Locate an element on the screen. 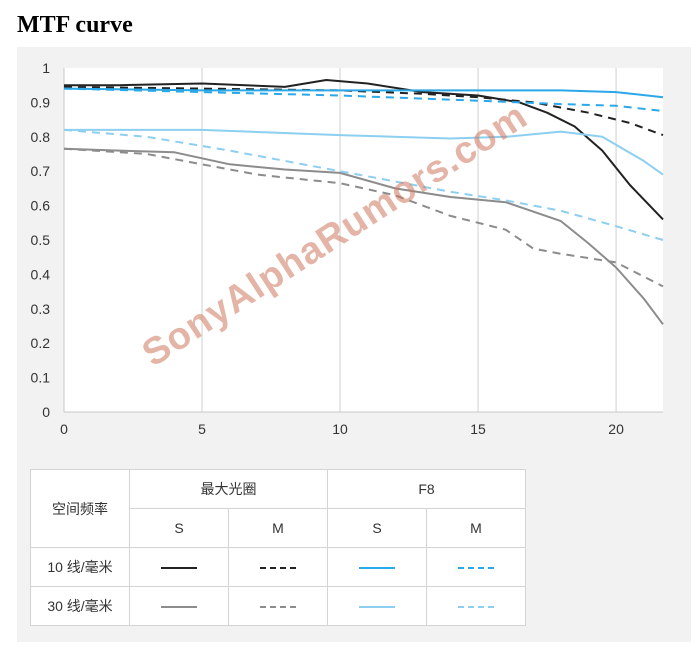 This screenshot has width=700, height=657. legend-swatch-max-10-m is located at coordinates (278, 567).